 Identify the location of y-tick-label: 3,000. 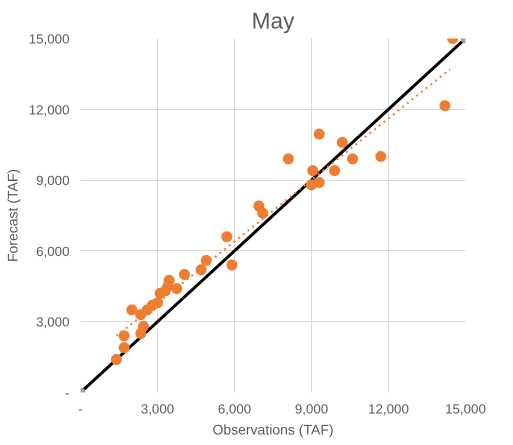
(53, 322).